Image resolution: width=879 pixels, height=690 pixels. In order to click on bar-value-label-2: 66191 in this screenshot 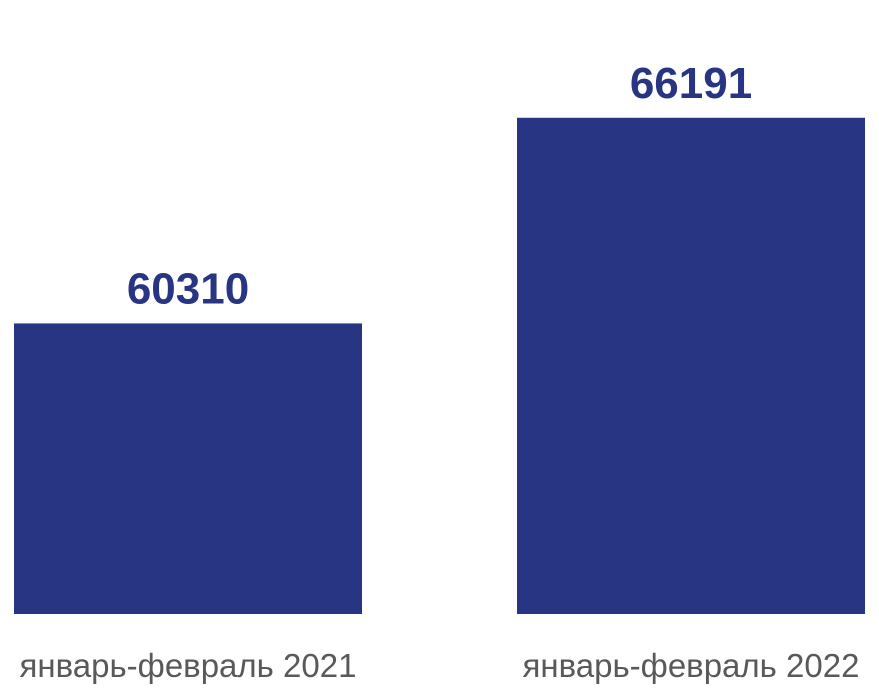, I will do `click(691, 83)`.